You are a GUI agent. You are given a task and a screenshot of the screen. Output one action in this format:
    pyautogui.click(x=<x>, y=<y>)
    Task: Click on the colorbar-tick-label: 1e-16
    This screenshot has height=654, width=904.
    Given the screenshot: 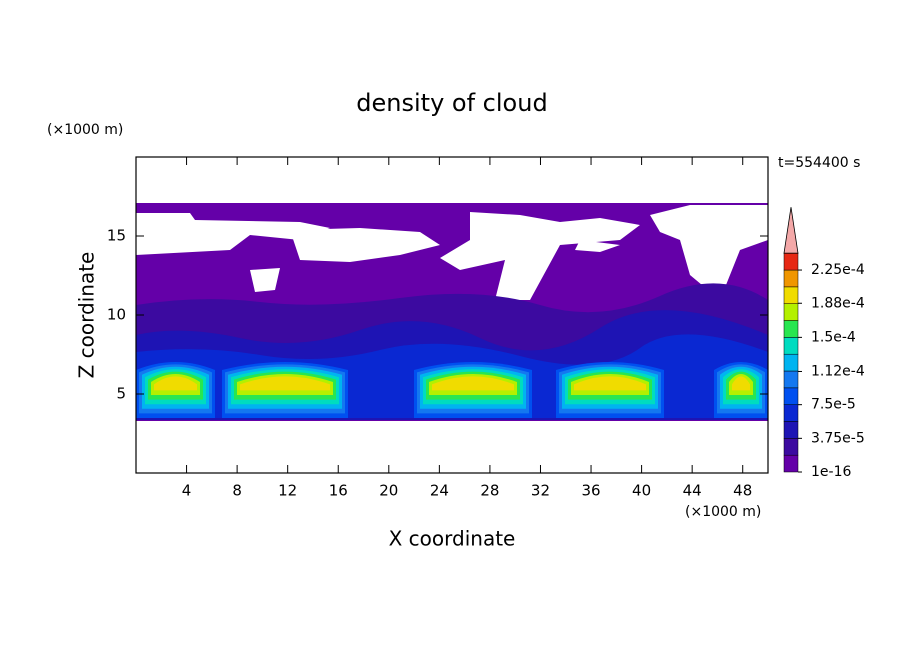 What is the action you would take?
    pyautogui.click(x=831, y=472)
    